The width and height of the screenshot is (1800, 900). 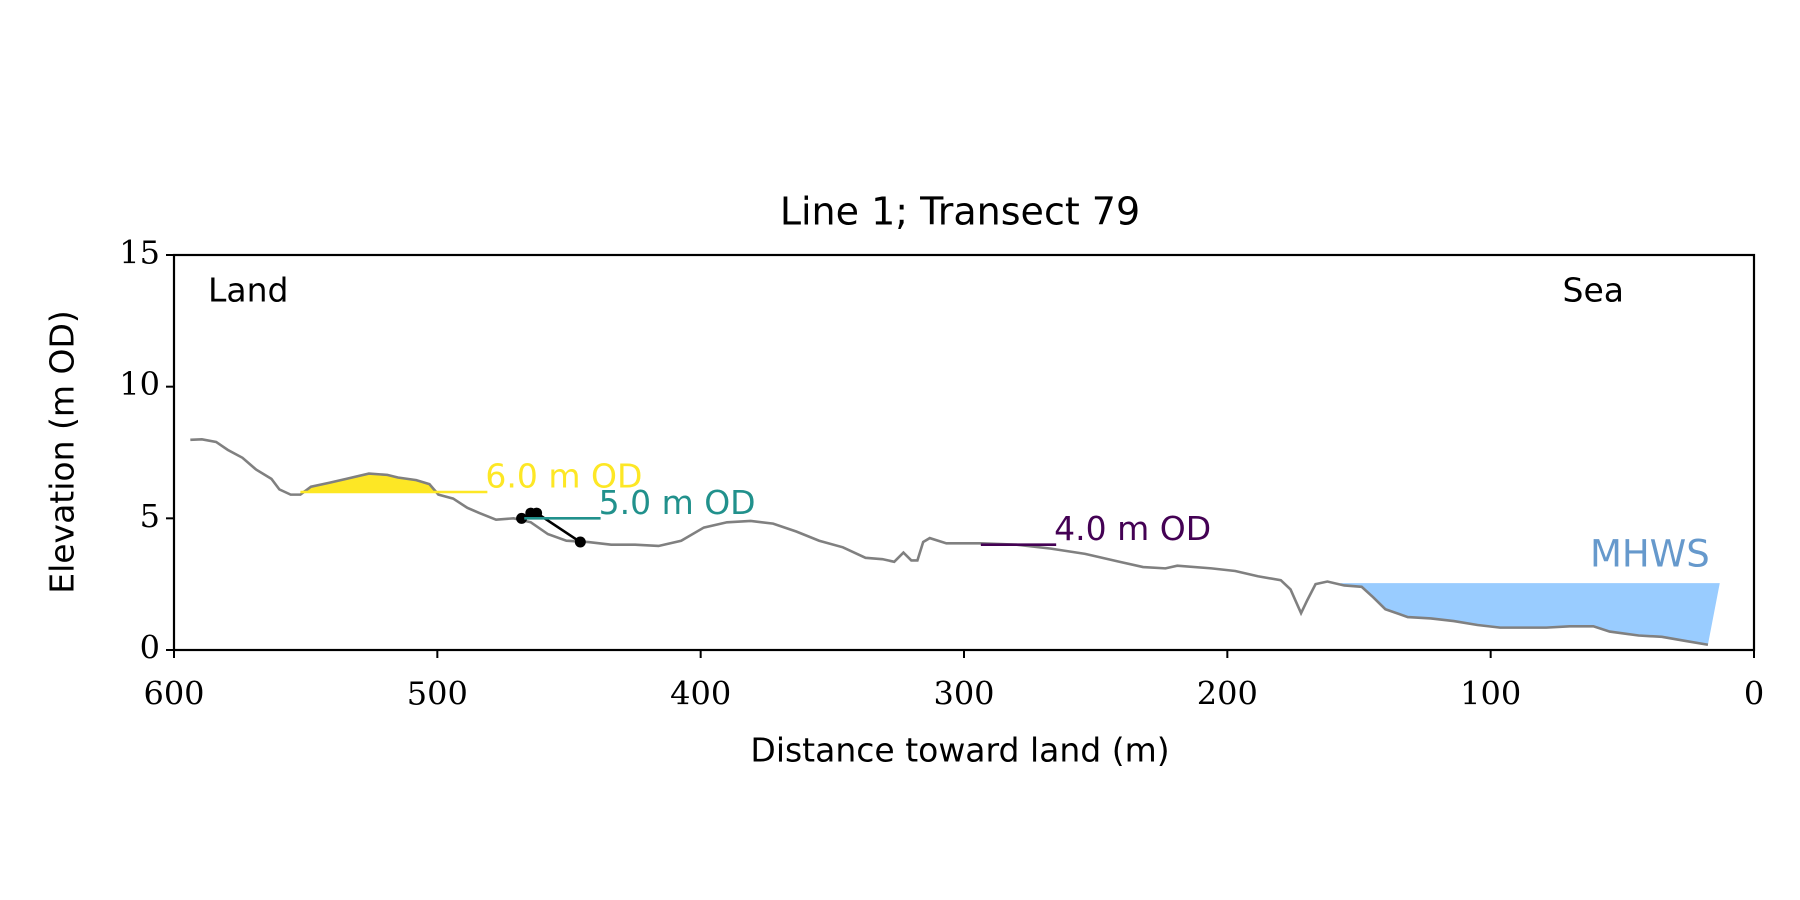 I want to click on x-tick-label: 0, so click(x=1754, y=694).